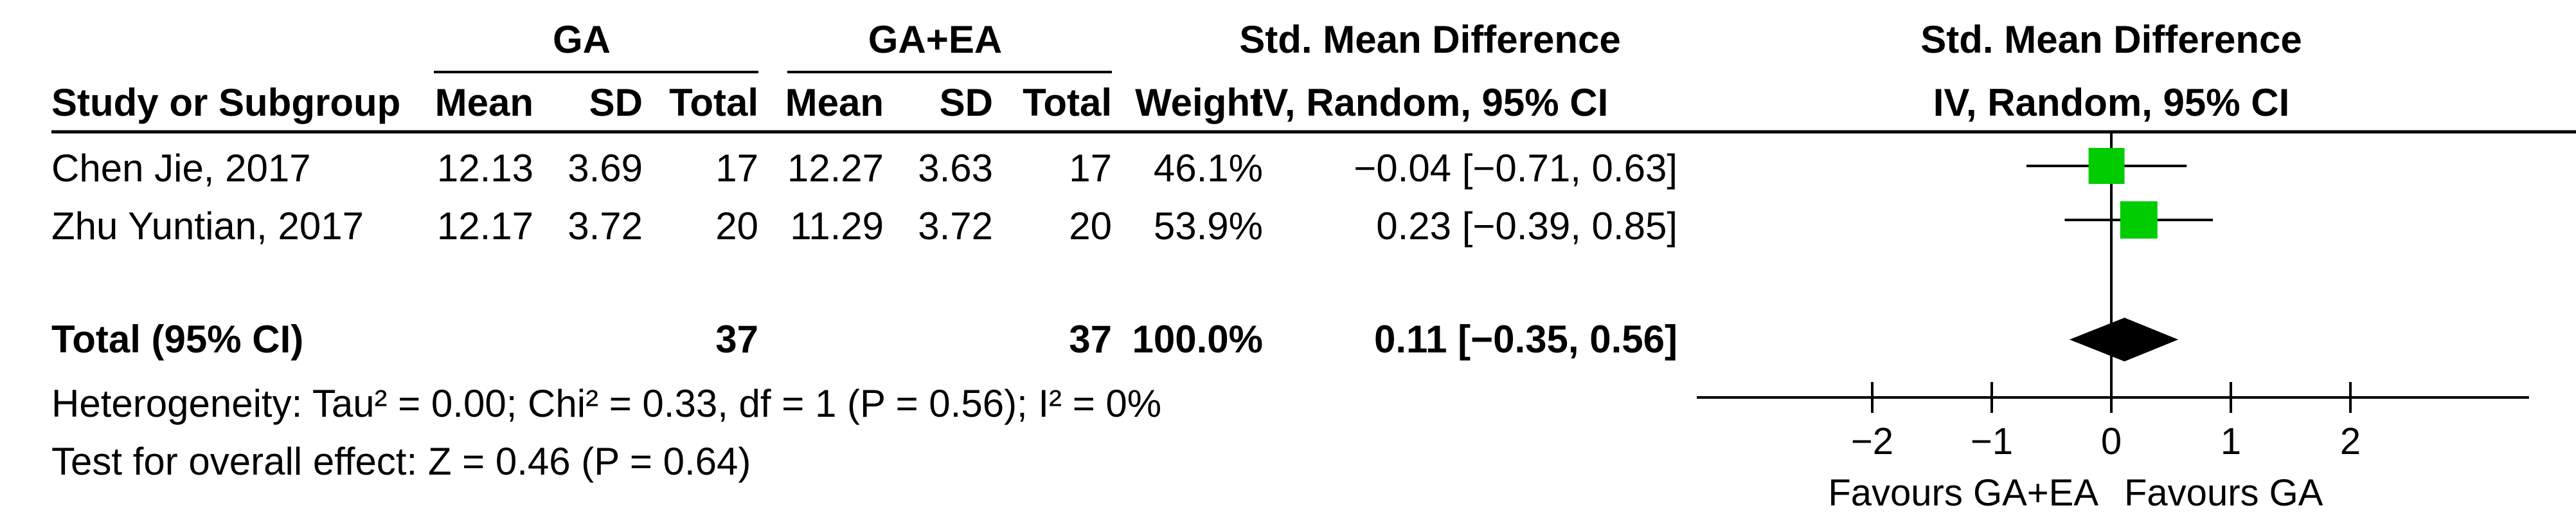 The width and height of the screenshot is (2576, 528). What do you see at coordinates (225, 102) in the screenshot?
I see `col-study-header: Study or Subgroup` at bounding box center [225, 102].